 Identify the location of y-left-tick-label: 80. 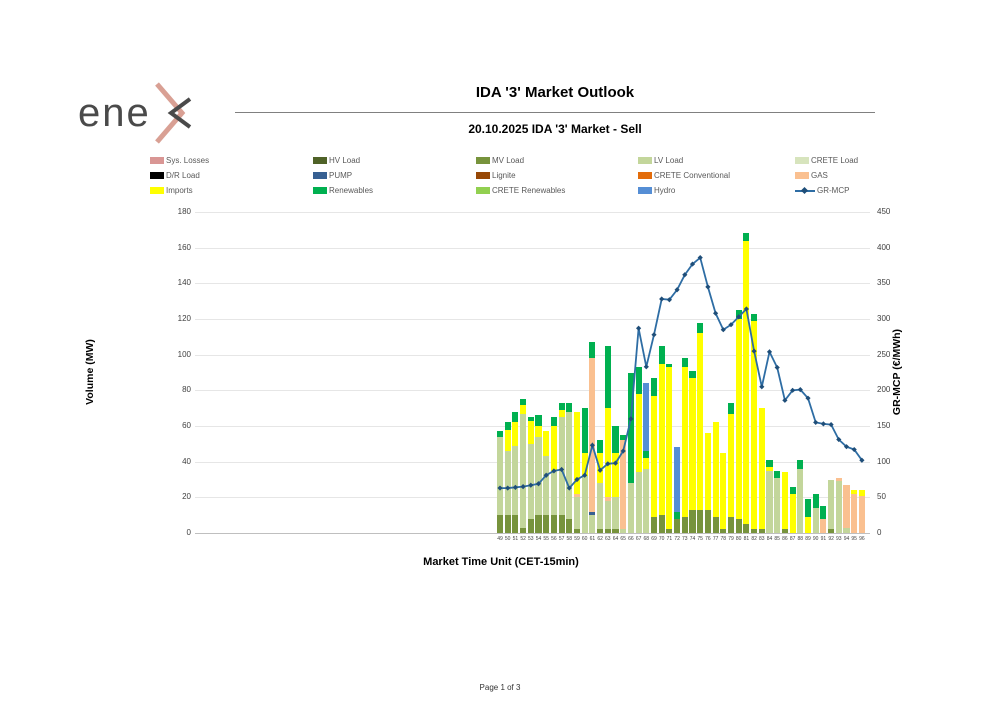
(186, 390).